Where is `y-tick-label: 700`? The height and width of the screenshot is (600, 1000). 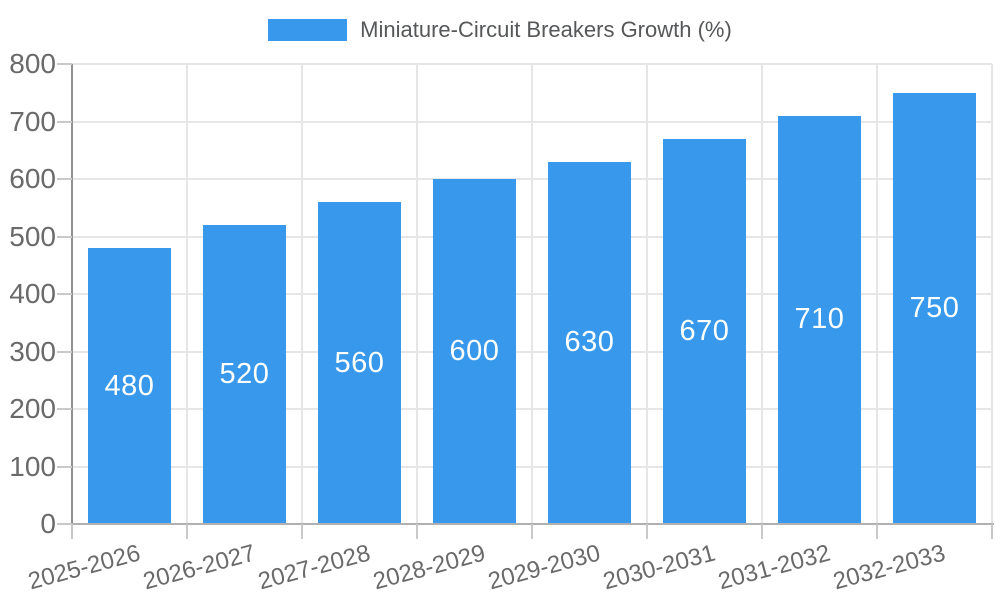
y-tick-label: 700 is located at coordinates (32, 121).